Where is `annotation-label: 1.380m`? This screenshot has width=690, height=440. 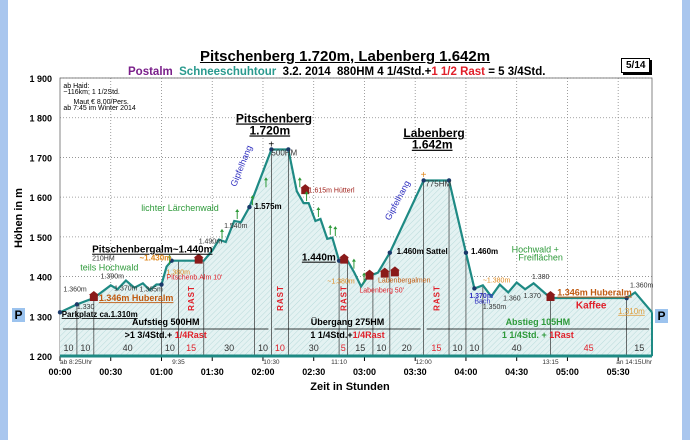
annotation-label: 1.380m is located at coordinates (179, 272).